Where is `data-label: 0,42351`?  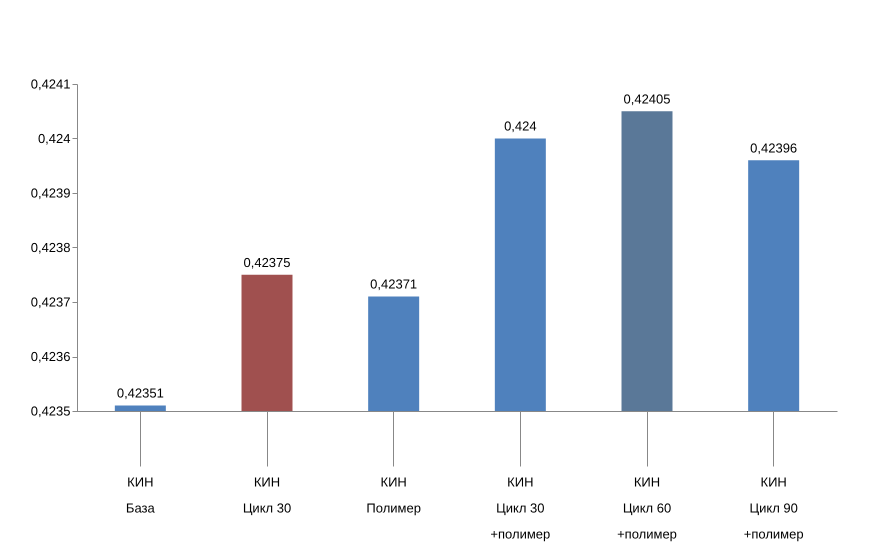 data-label: 0,42351 is located at coordinates (140, 393).